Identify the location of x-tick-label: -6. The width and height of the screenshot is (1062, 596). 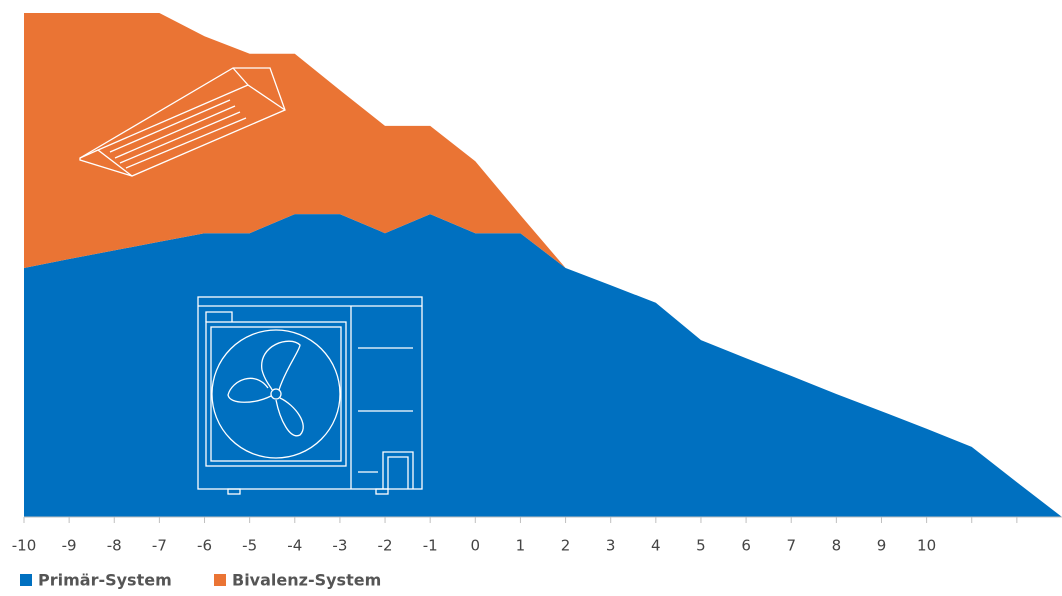
(204, 546).